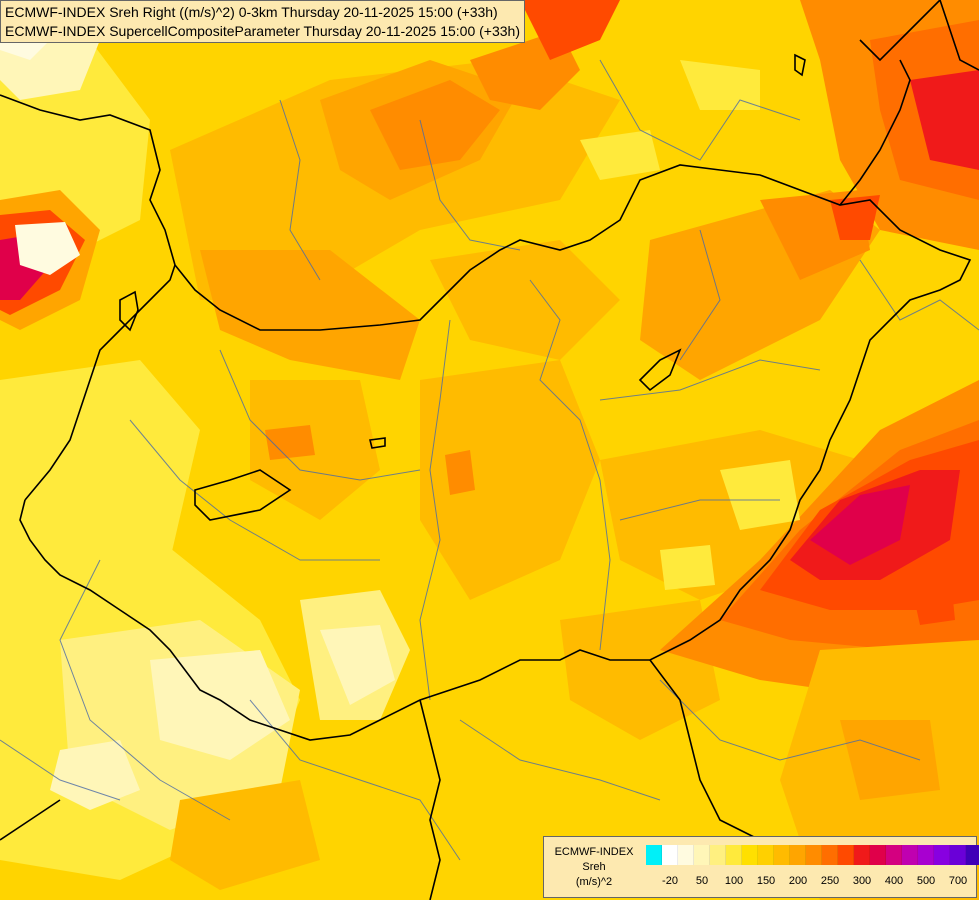  I want to click on legend-tick-label: 100, so click(734, 881).